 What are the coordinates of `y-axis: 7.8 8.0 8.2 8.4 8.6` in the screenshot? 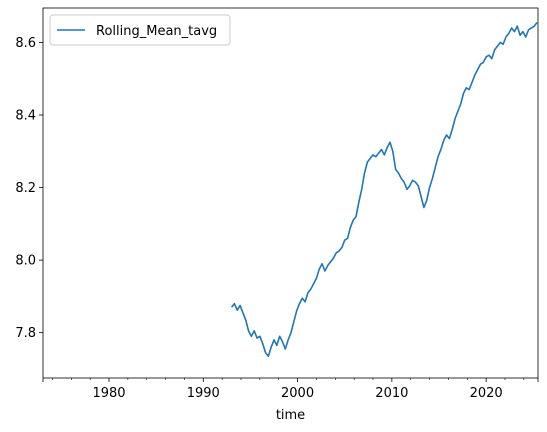 It's located at (29, 188).